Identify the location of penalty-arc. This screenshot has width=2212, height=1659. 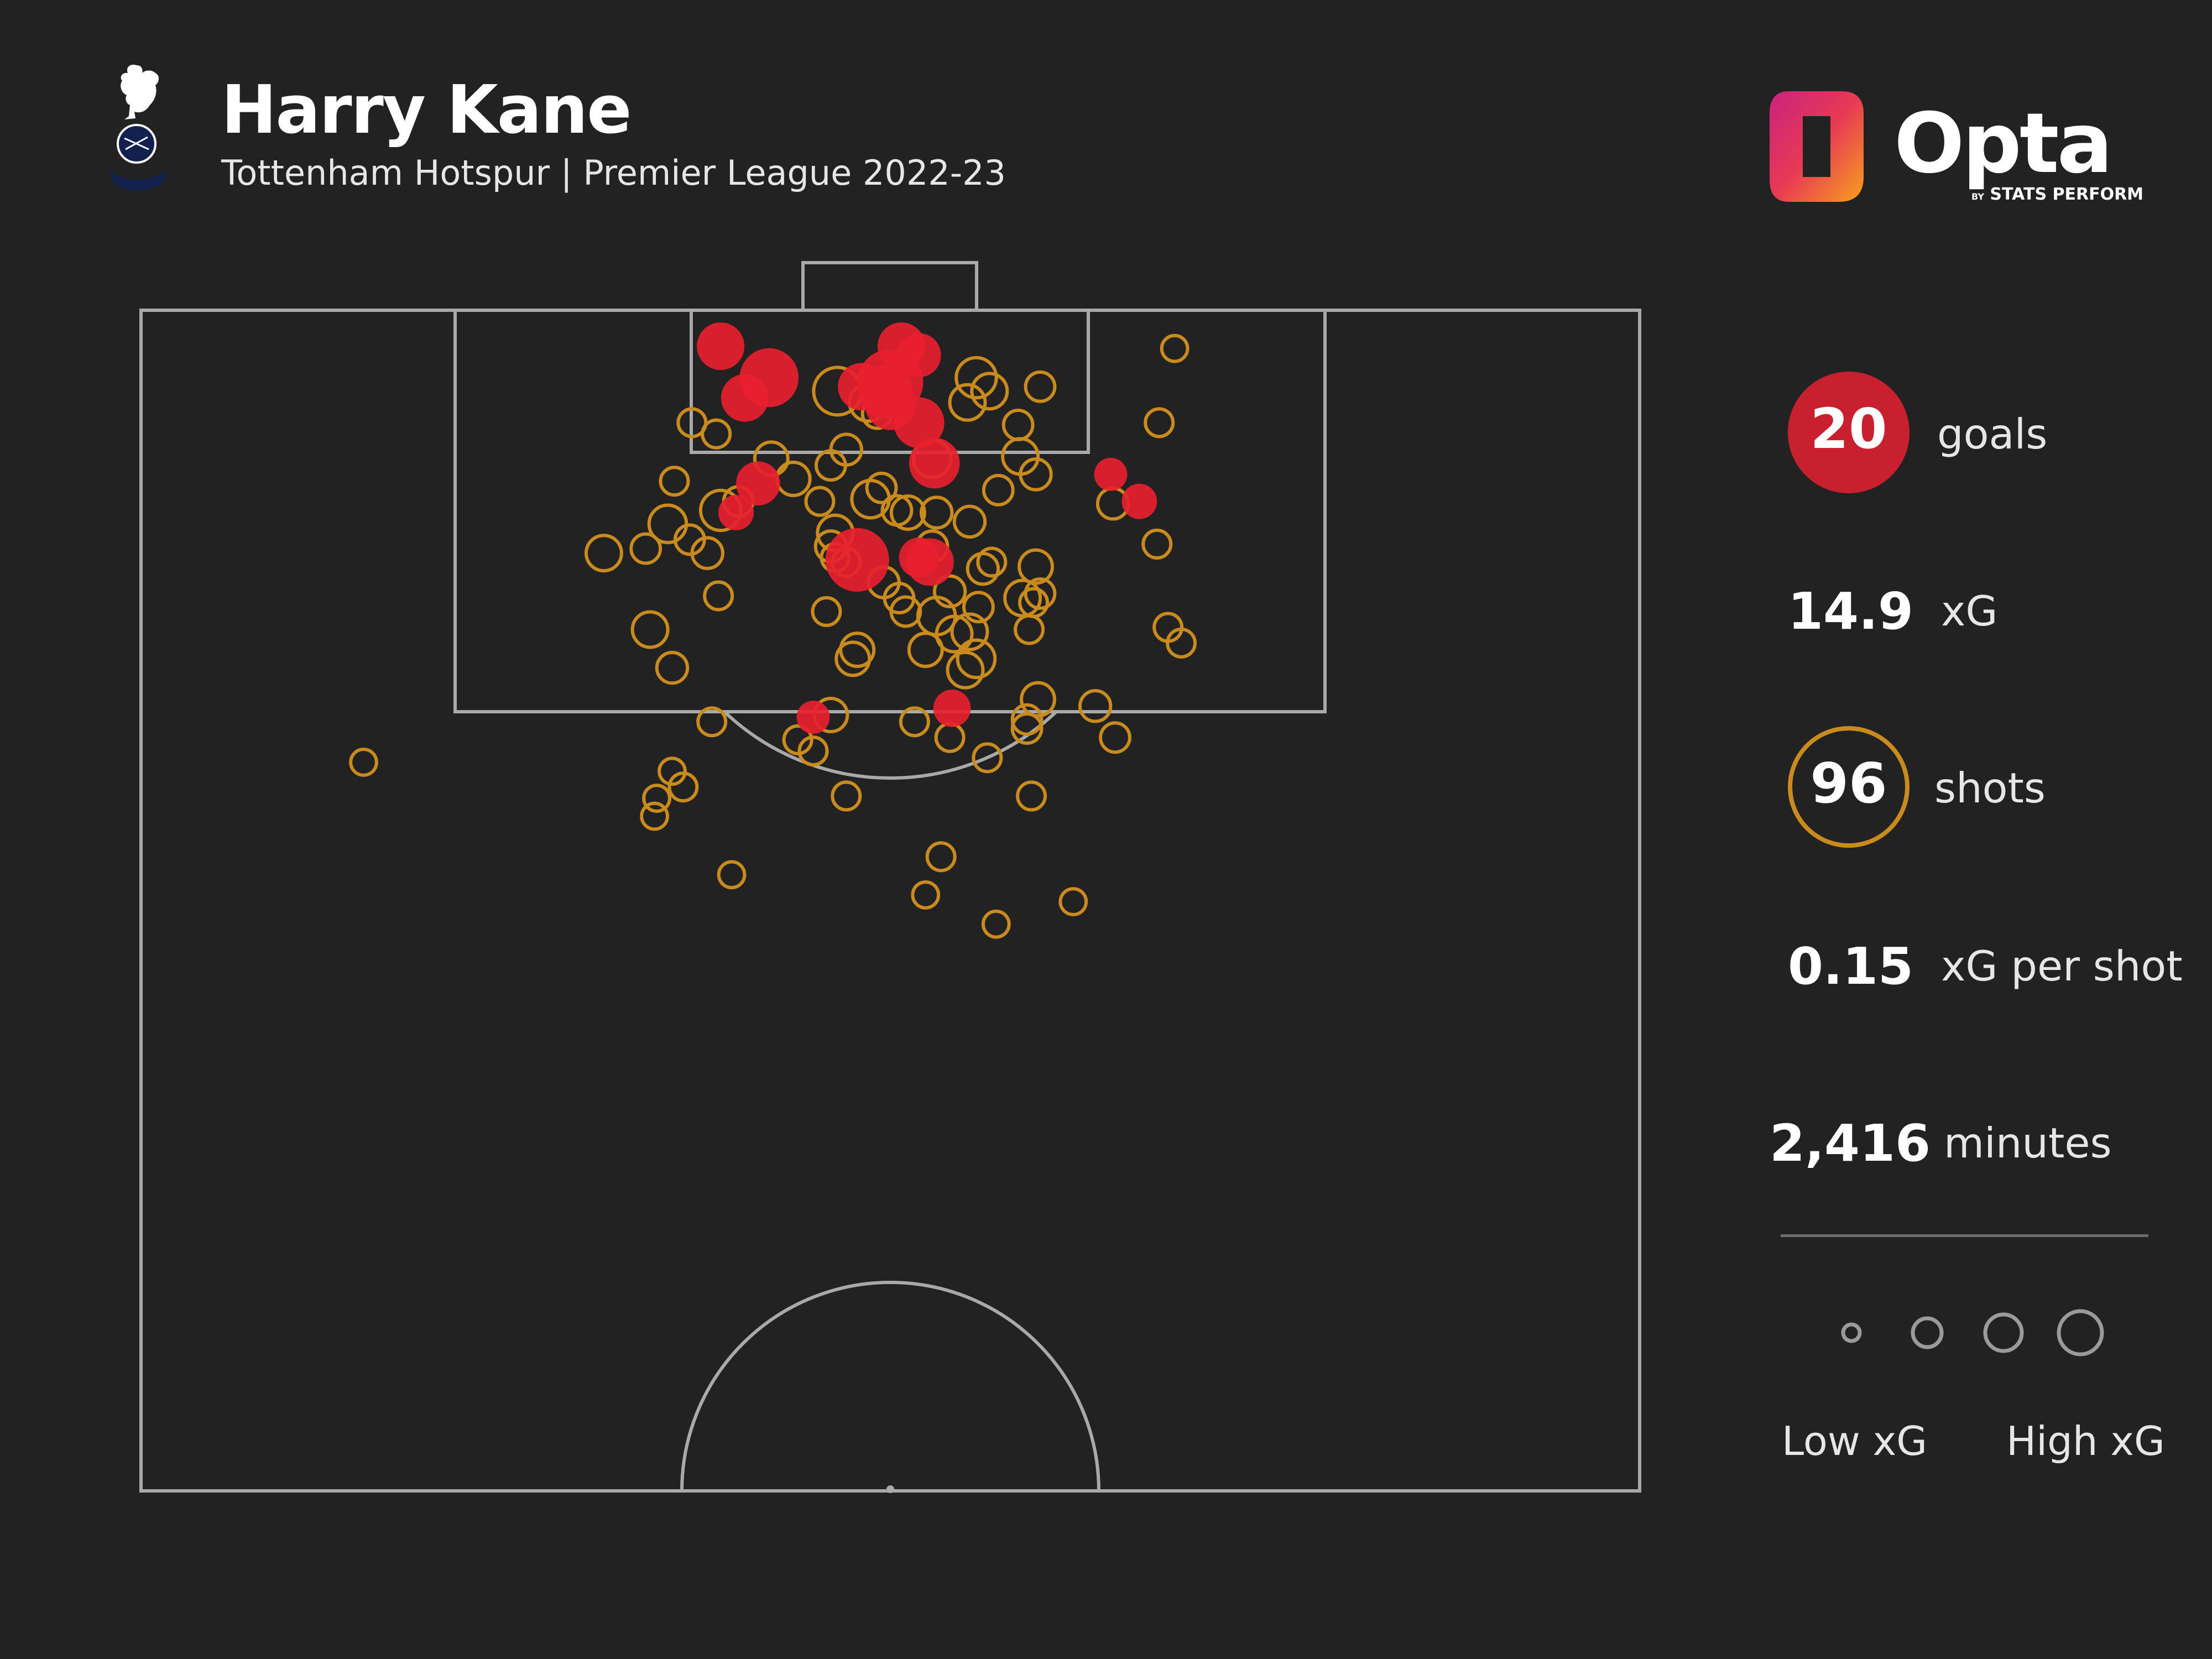
(891, 745).